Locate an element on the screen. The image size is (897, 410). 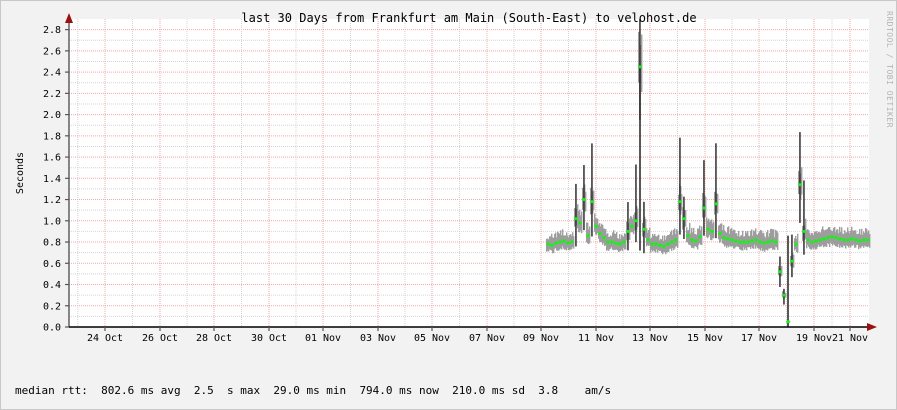
rrdtool-watermark: RRDTOOL / TOBI OETIKER is located at coordinates (889, 69).